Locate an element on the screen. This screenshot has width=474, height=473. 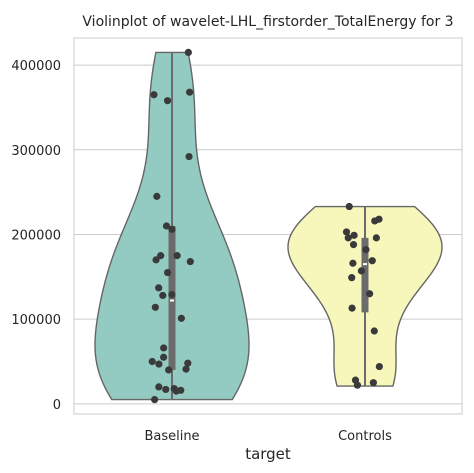
x-tick-label: Controls is located at coordinates (365, 436).